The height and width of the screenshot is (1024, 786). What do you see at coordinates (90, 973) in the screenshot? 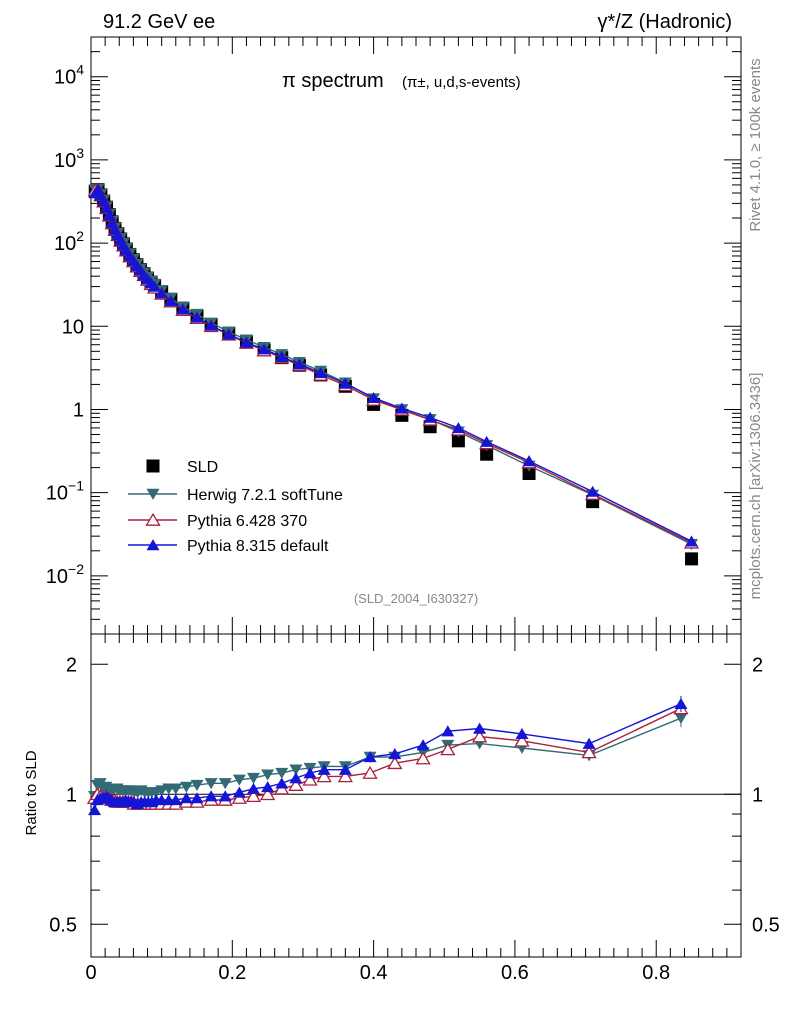
I see `x-tick-label: 0` at bounding box center [90, 973].